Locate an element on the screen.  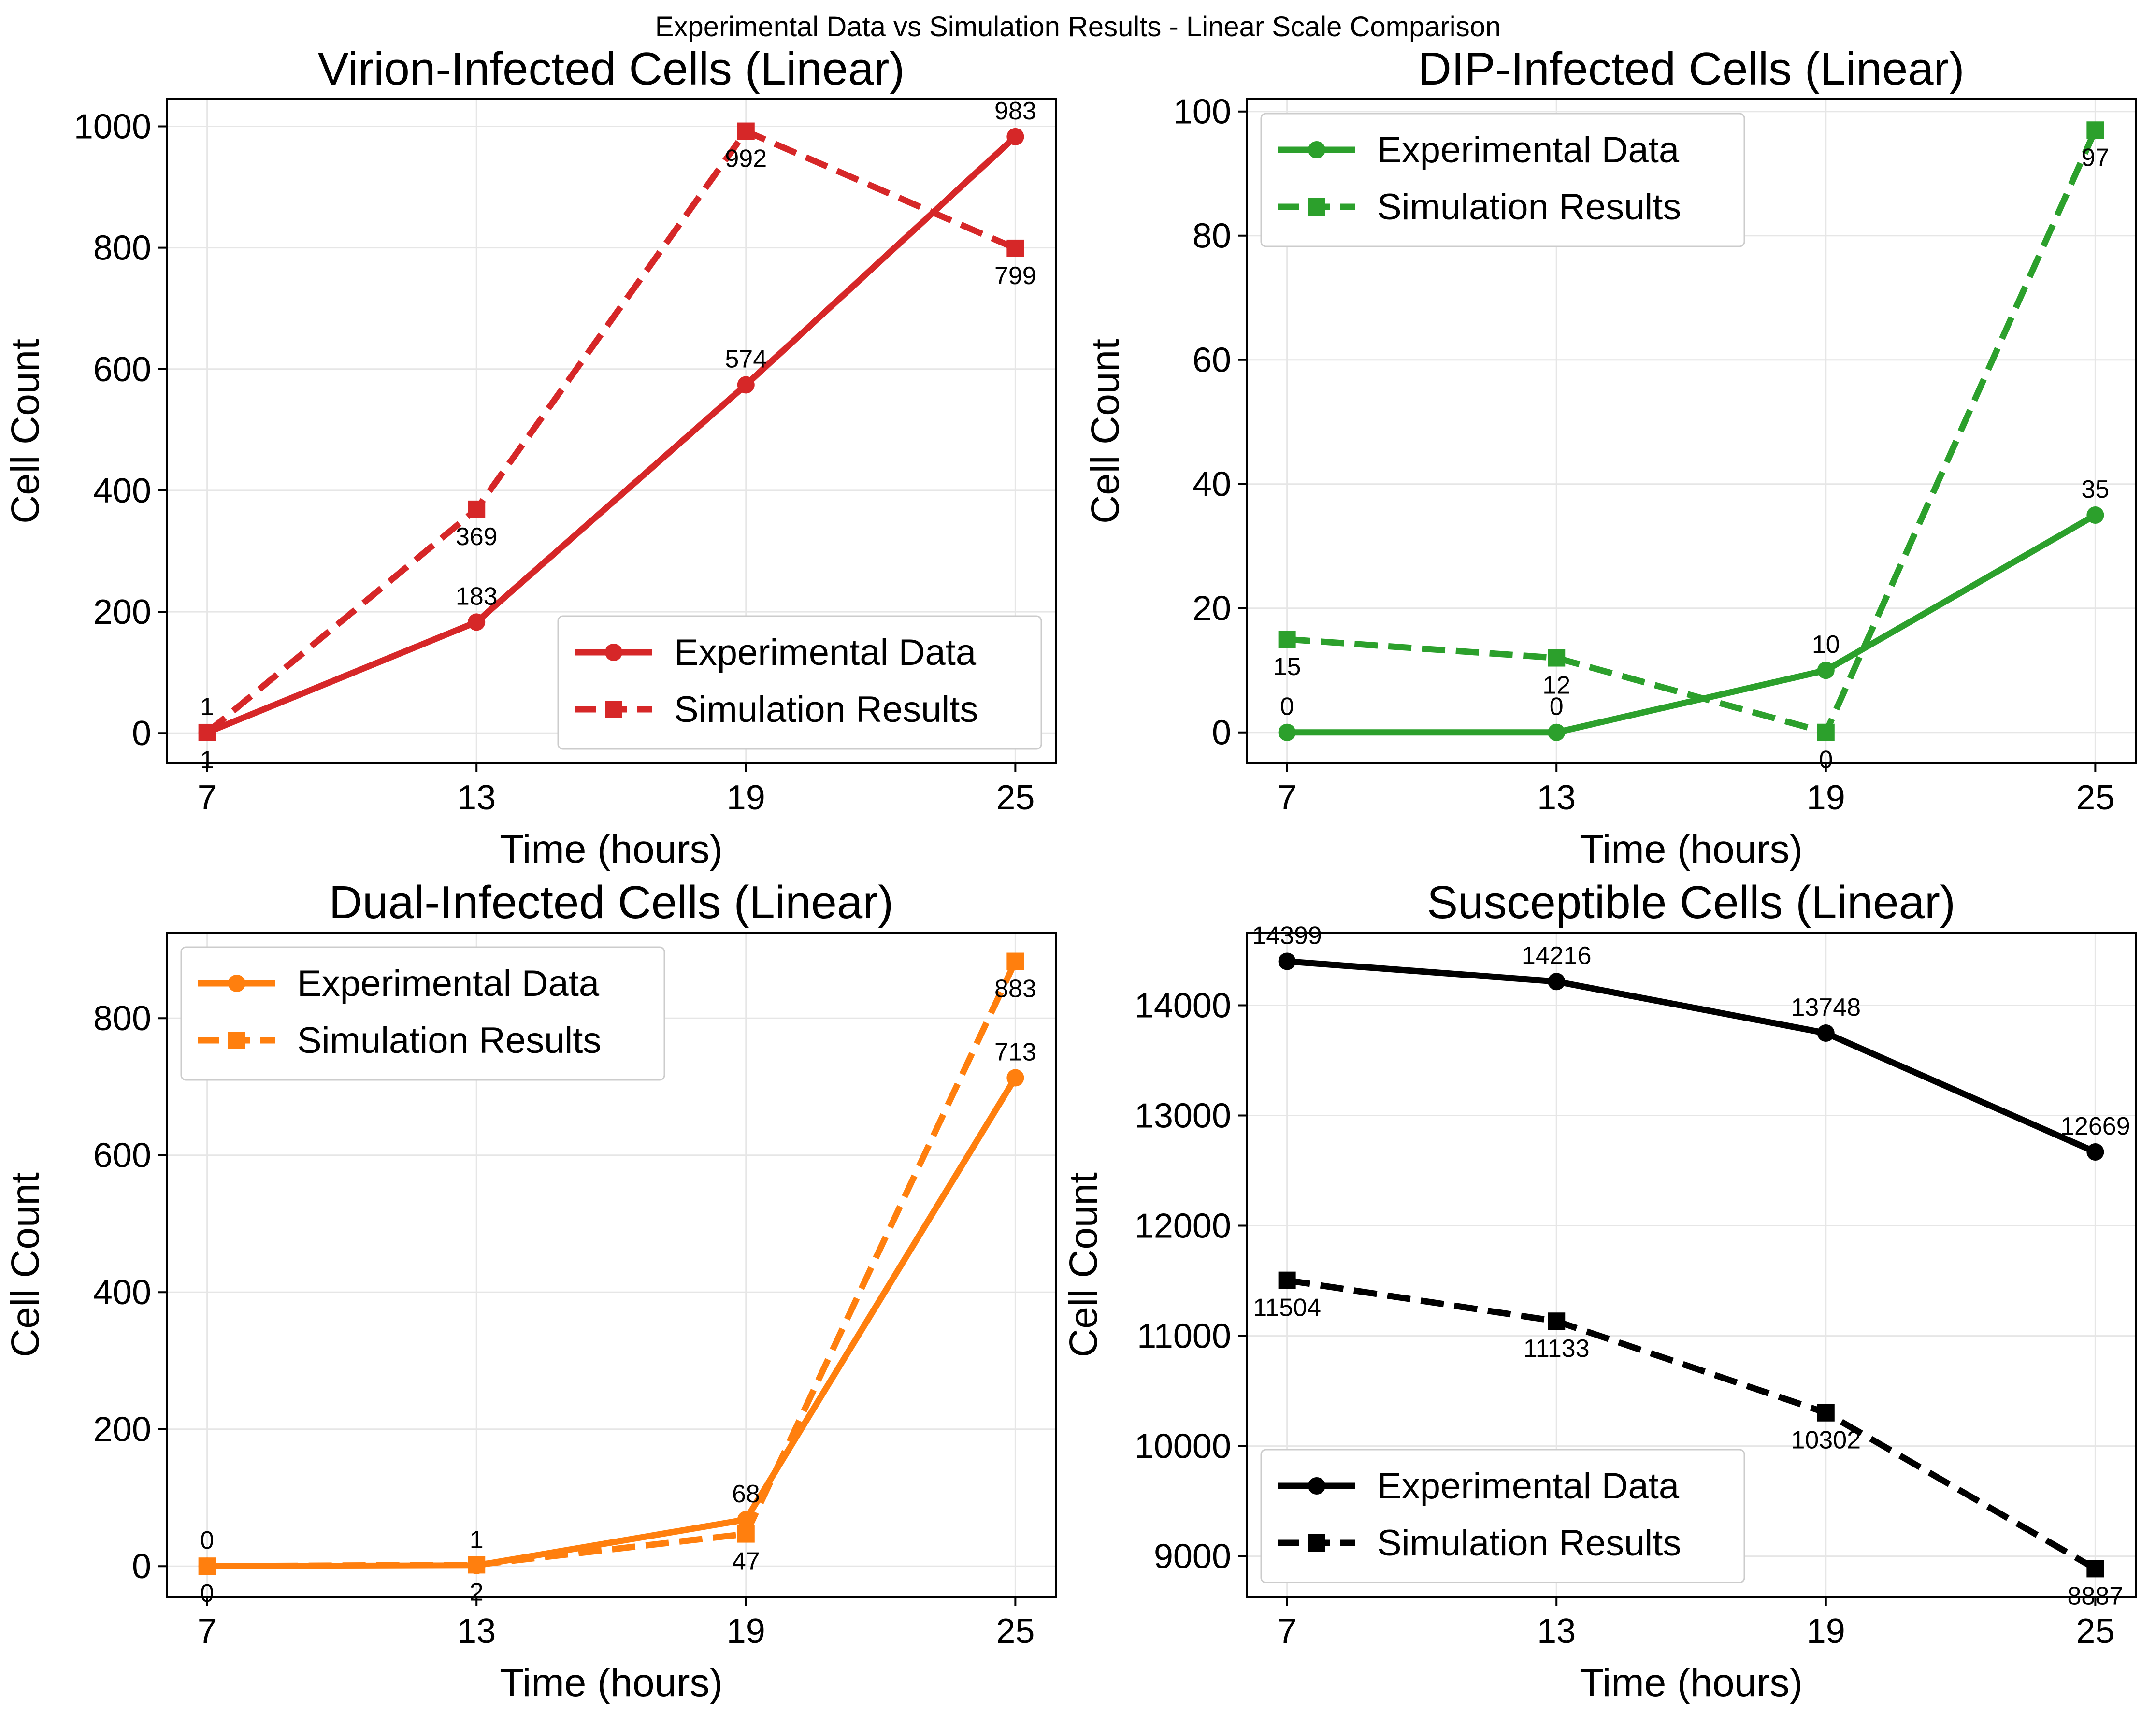
dual-x-tick-label: 13 is located at coordinates (476, 1632).